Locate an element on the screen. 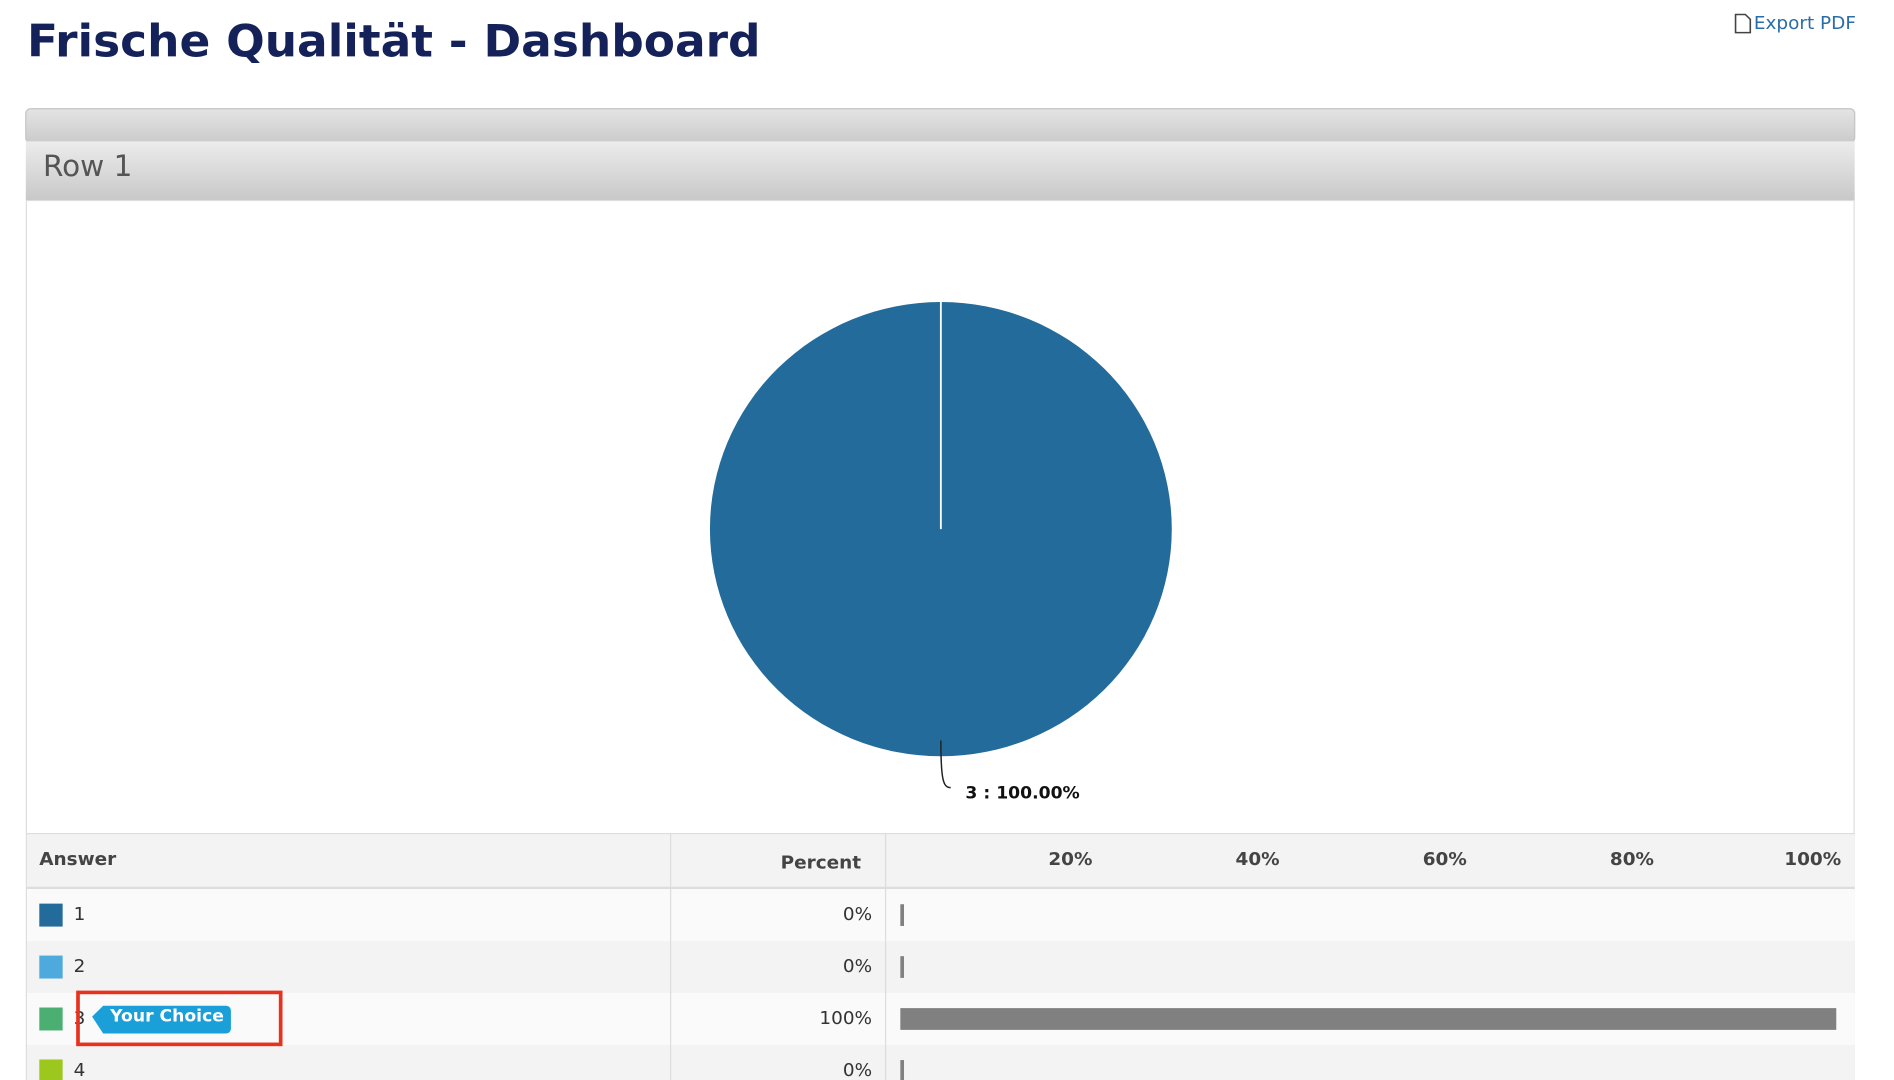 This screenshot has width=1894, height=1080. pie-slice is located at coordinates (940, 529).